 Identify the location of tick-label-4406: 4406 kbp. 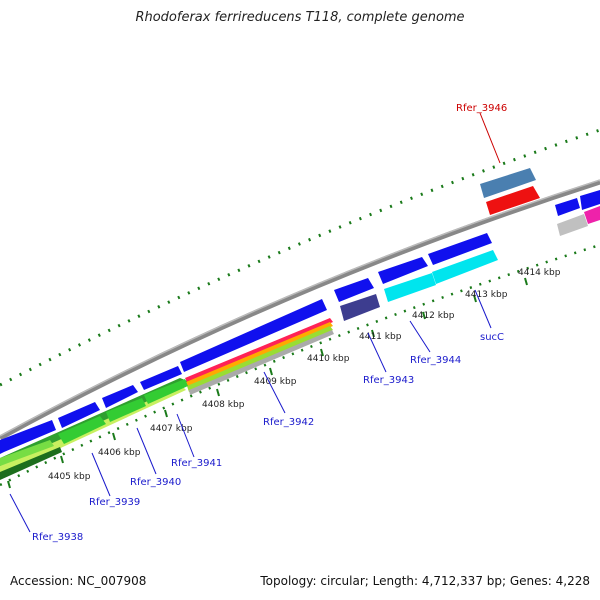
(119, 453).